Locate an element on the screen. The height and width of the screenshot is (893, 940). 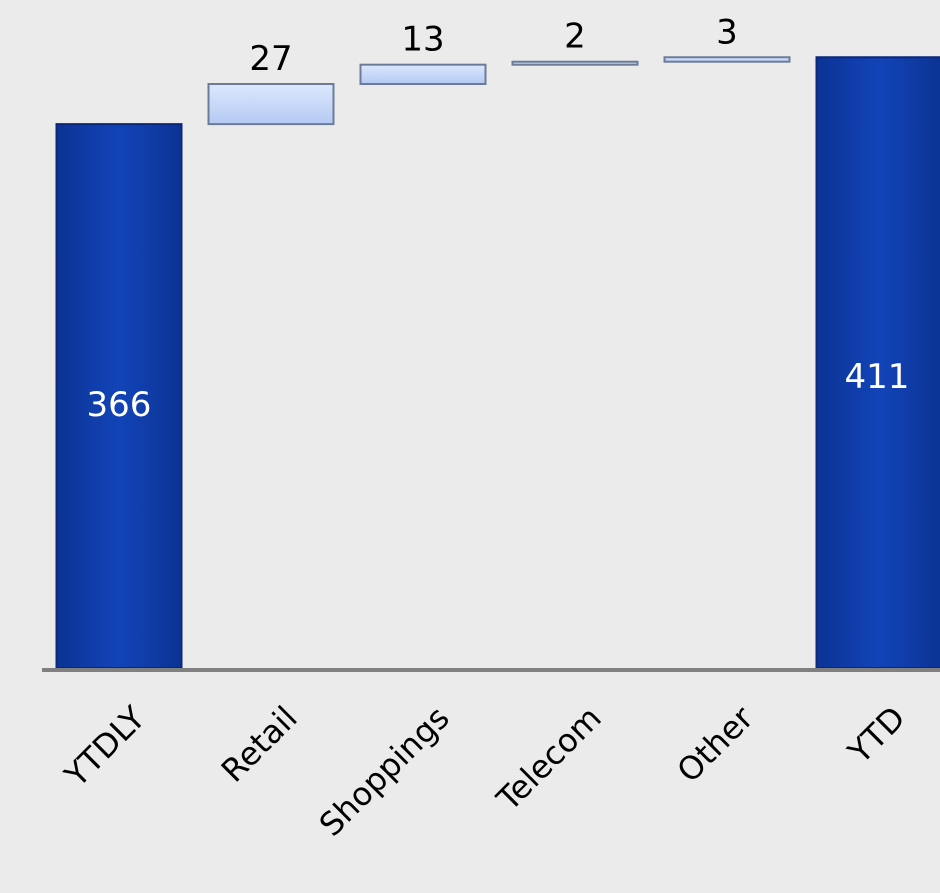
category-label-retail: Retail is located at coordinates (259, 744).